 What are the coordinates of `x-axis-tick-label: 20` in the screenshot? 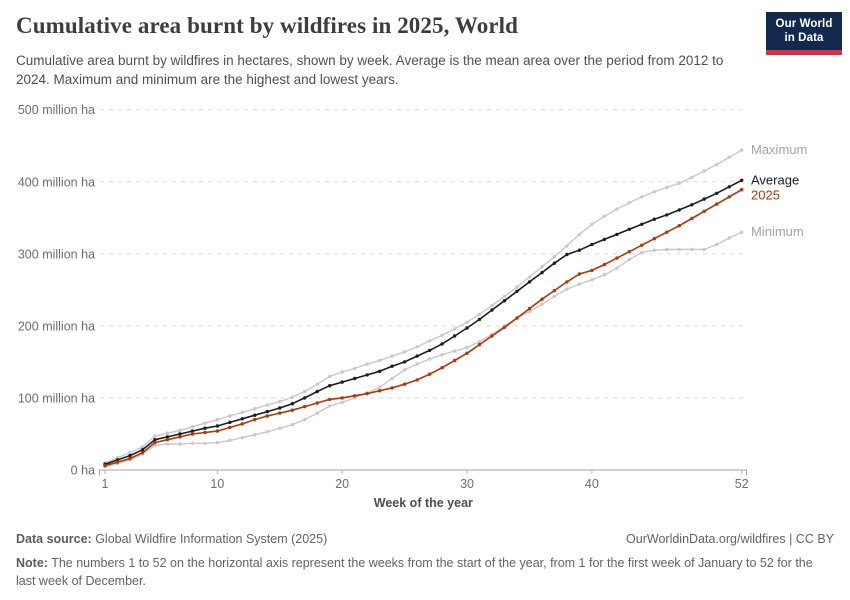 It's located at (342, 484).